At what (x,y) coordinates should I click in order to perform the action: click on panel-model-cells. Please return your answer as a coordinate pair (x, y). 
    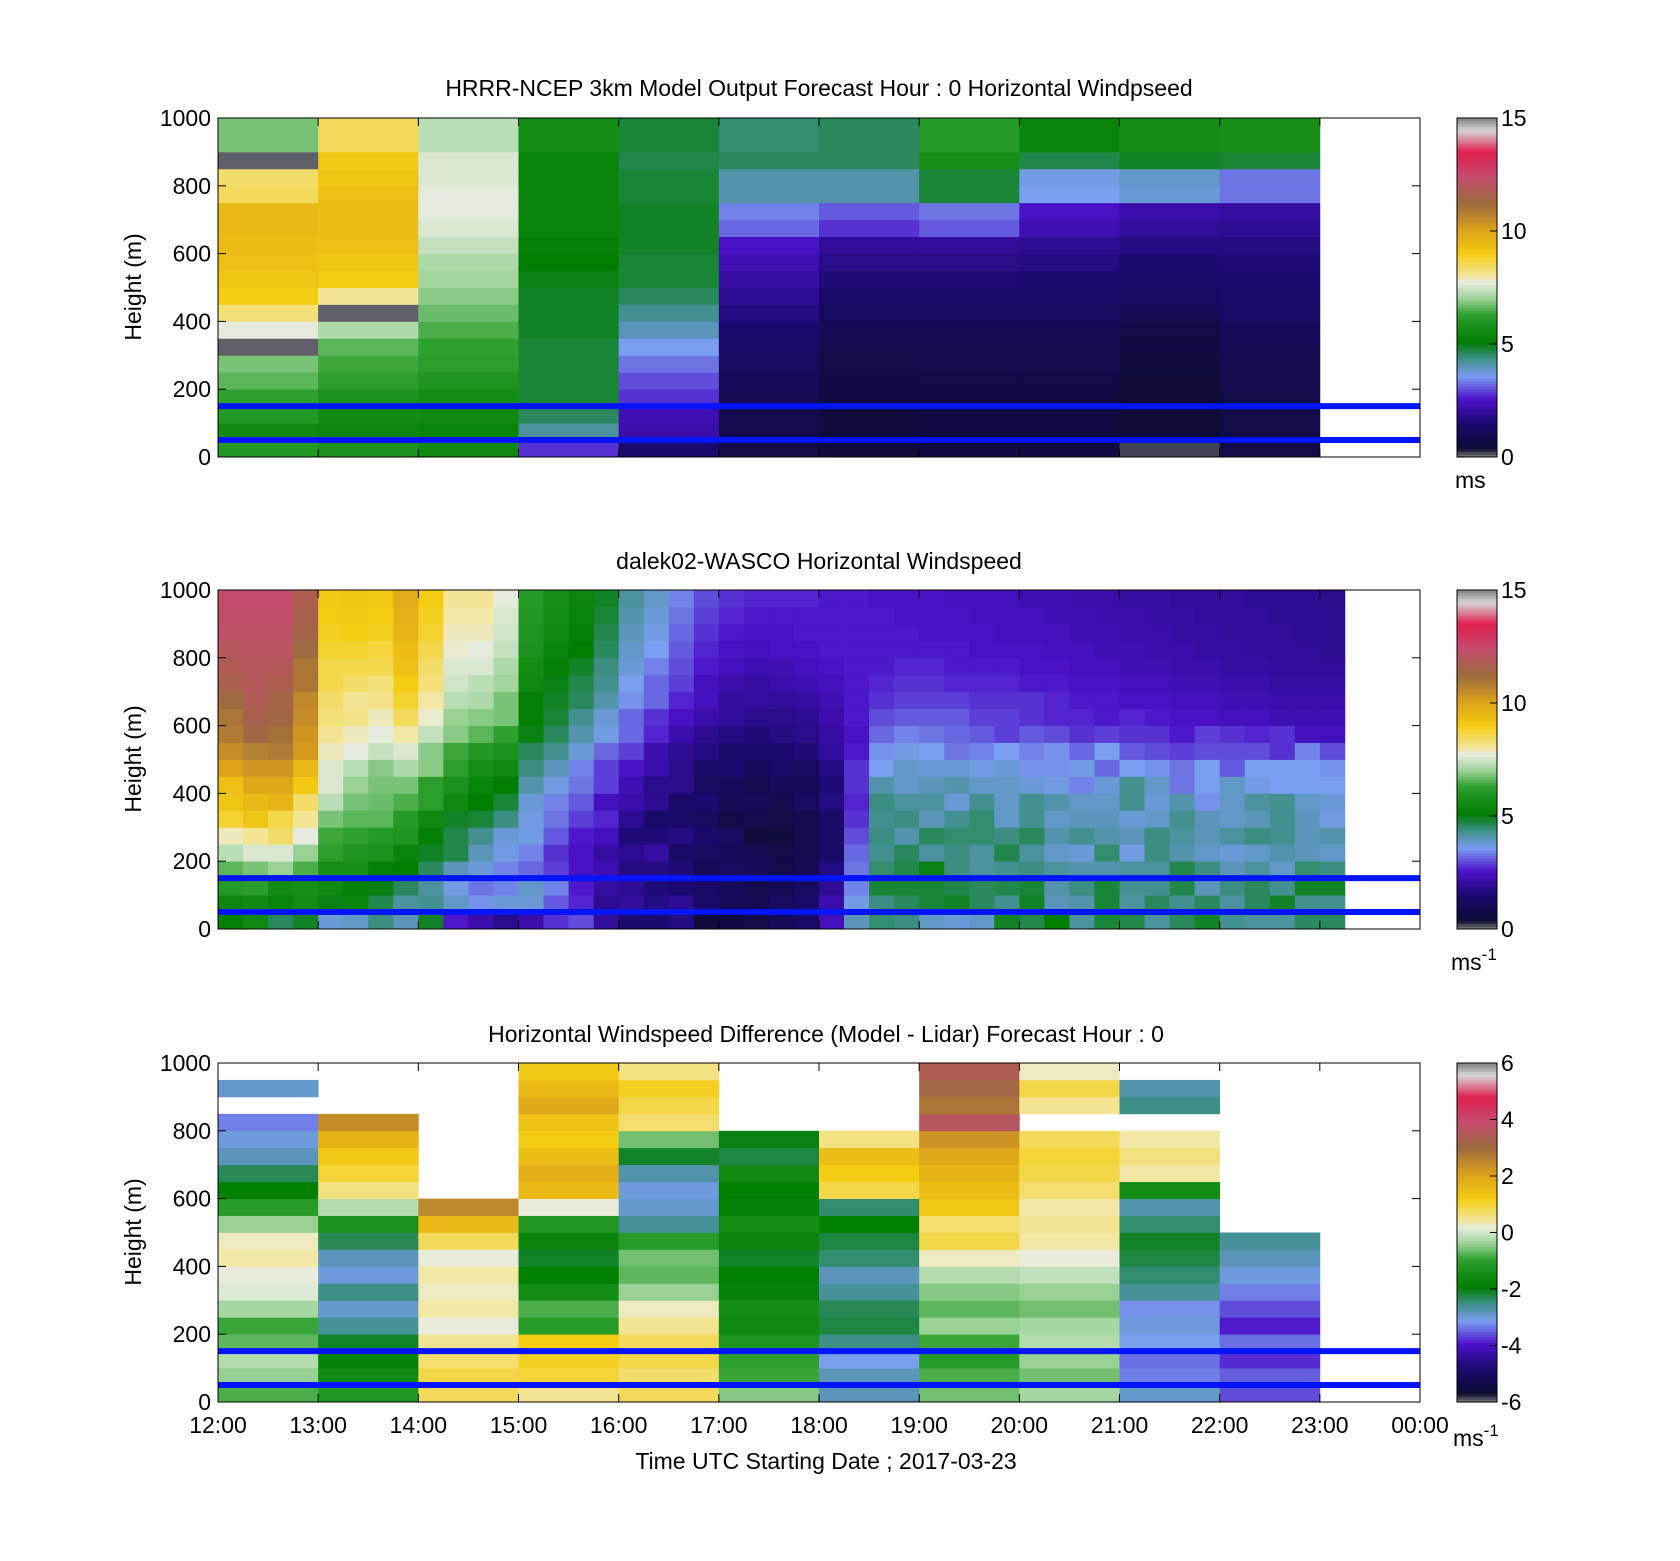
    Looking at the image, I should click on (769, 288).